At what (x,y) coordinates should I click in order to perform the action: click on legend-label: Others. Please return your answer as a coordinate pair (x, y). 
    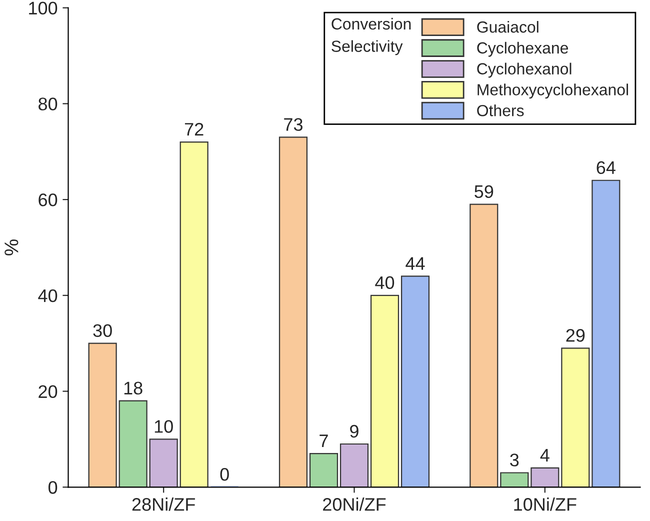
    Looking at the image, I should click on (500, 110).